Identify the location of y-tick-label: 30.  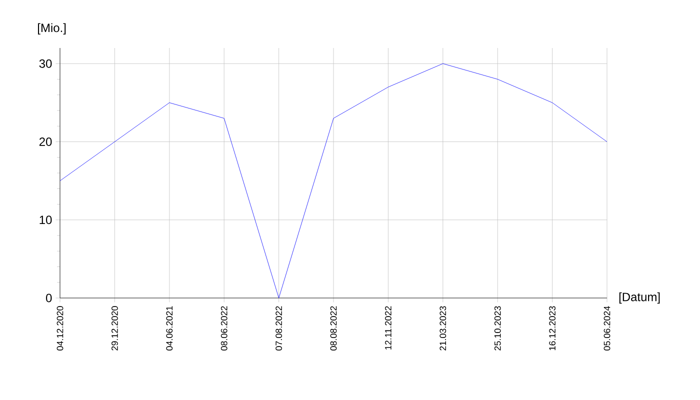
(45, 63).